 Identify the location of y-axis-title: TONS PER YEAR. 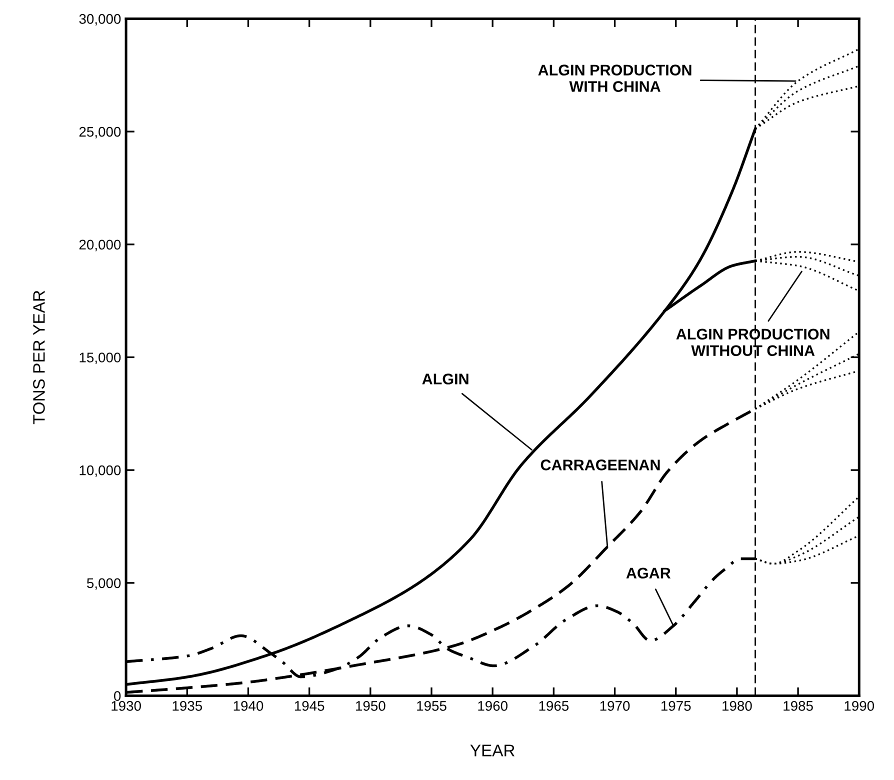
(39, 357).